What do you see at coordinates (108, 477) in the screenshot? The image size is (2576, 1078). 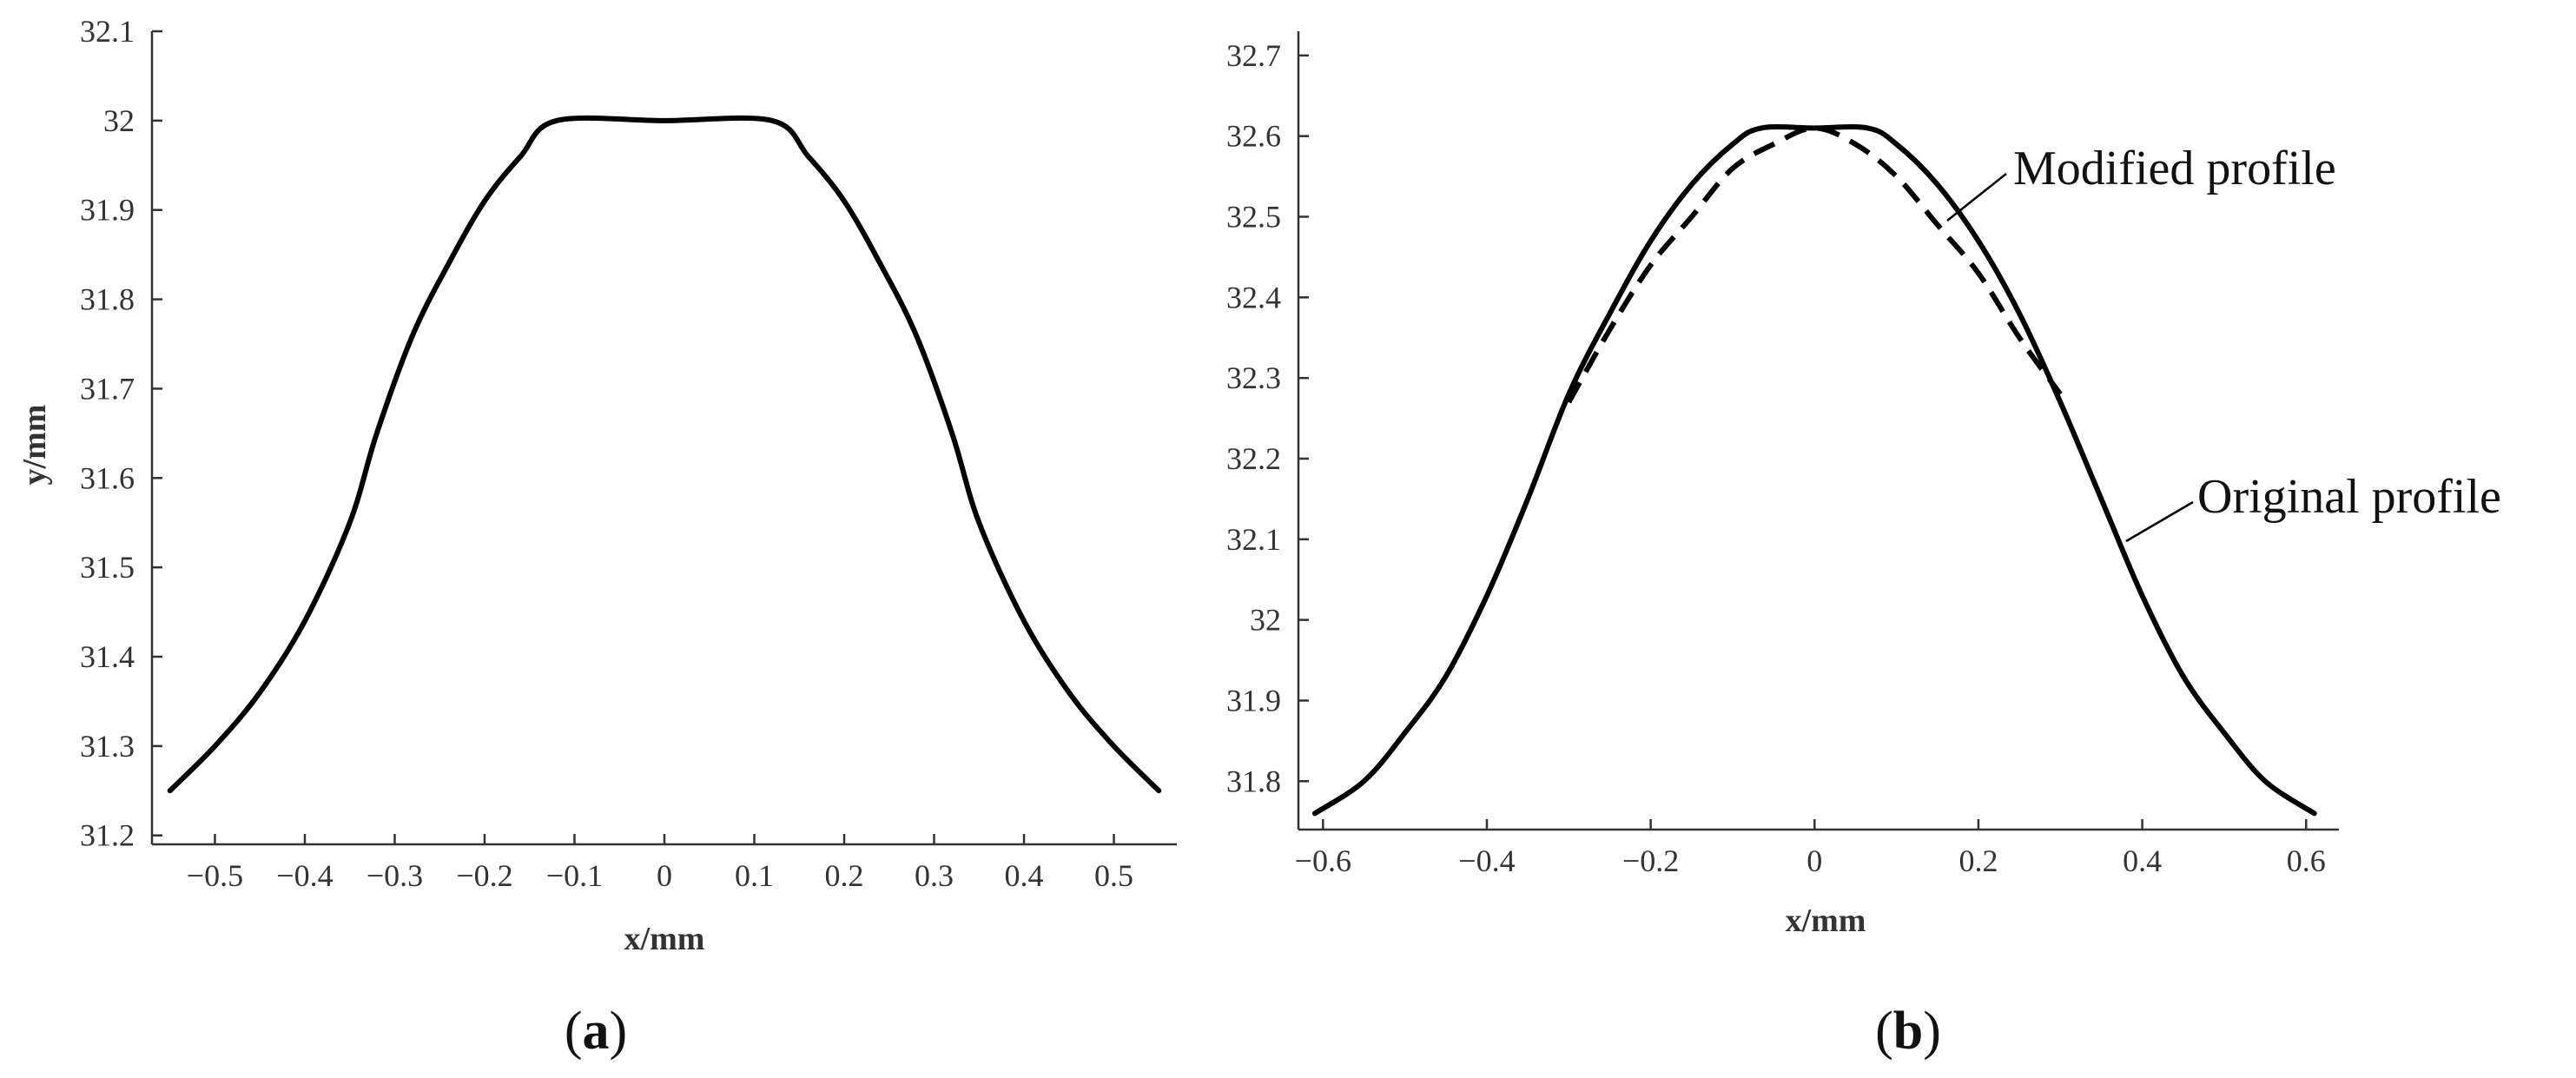 I see `panel-a-y-tick-label: 31.6` at bounding box center [108, 477].